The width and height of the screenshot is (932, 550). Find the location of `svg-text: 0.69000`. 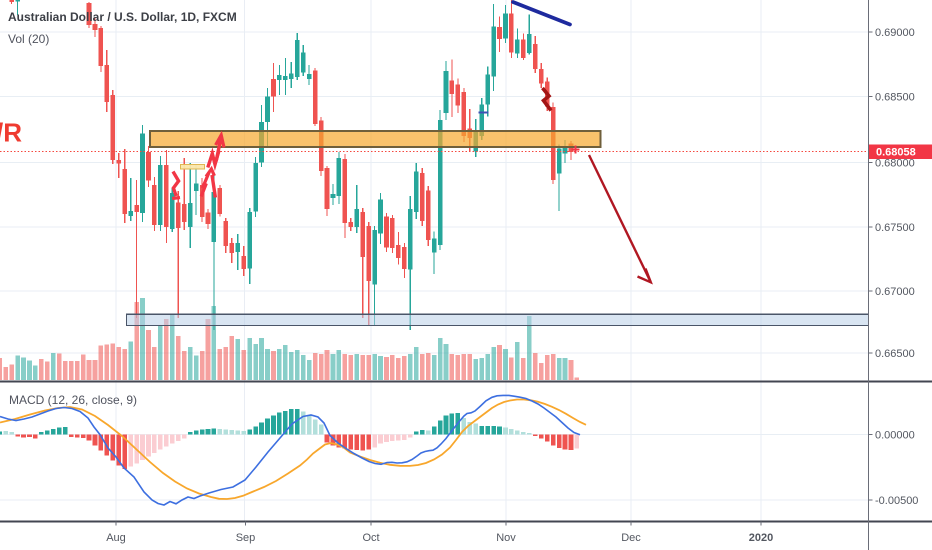

svg-text: 0.69000 is located at coordinates (895, 33).